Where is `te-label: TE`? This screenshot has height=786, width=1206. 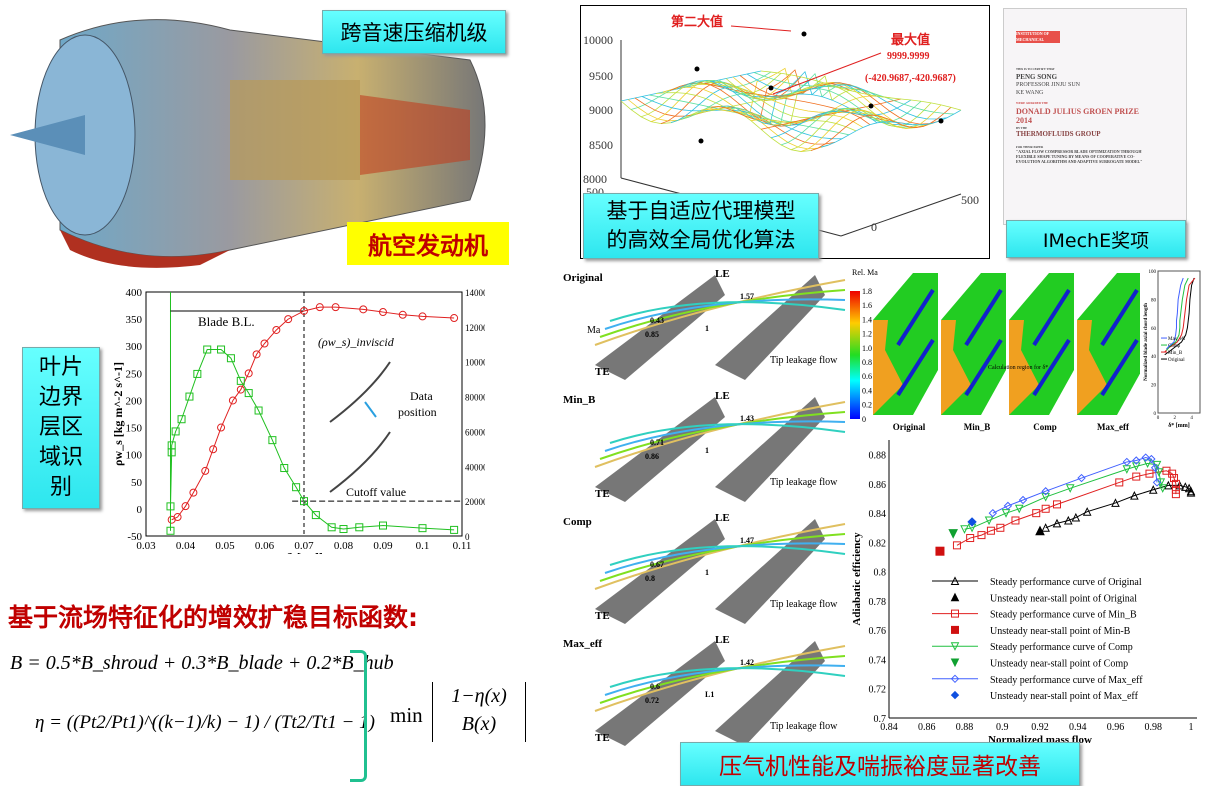 te-label: TE is located at coordinates (602, 494).